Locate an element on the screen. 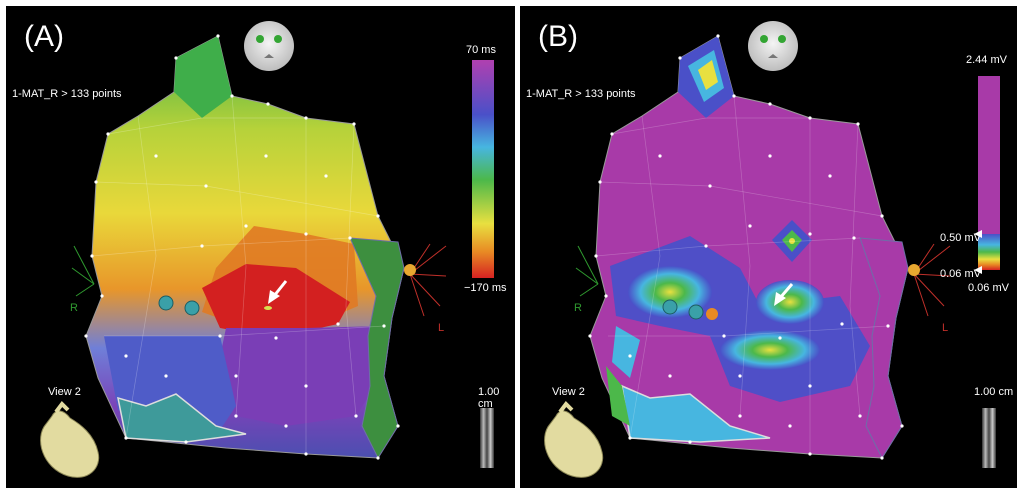 The height and width of the screenshot is (492, 1023). right-marker-label-a: R is located at coordinates (74, 308).